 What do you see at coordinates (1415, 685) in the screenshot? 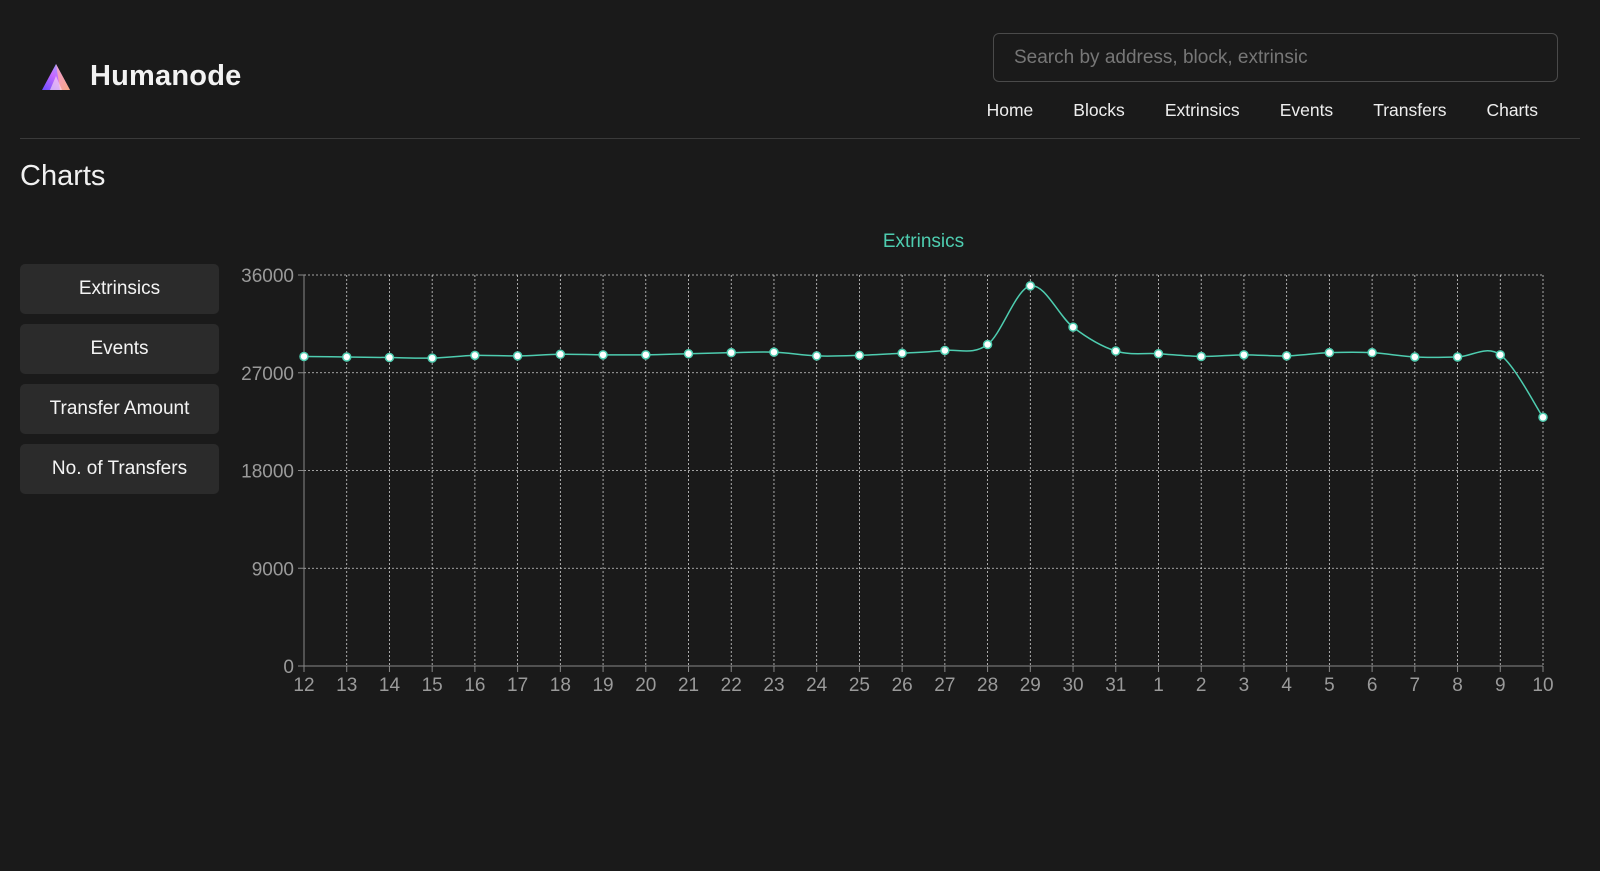
I see `x-tick-label: 7` at bounding box center [1415, 685].